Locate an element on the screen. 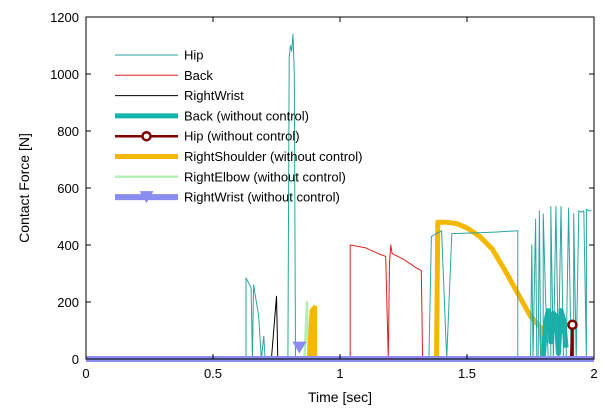  legend-label-rightelbow-without-control: RightElbow (without control) is located at coordinates (265, 176).